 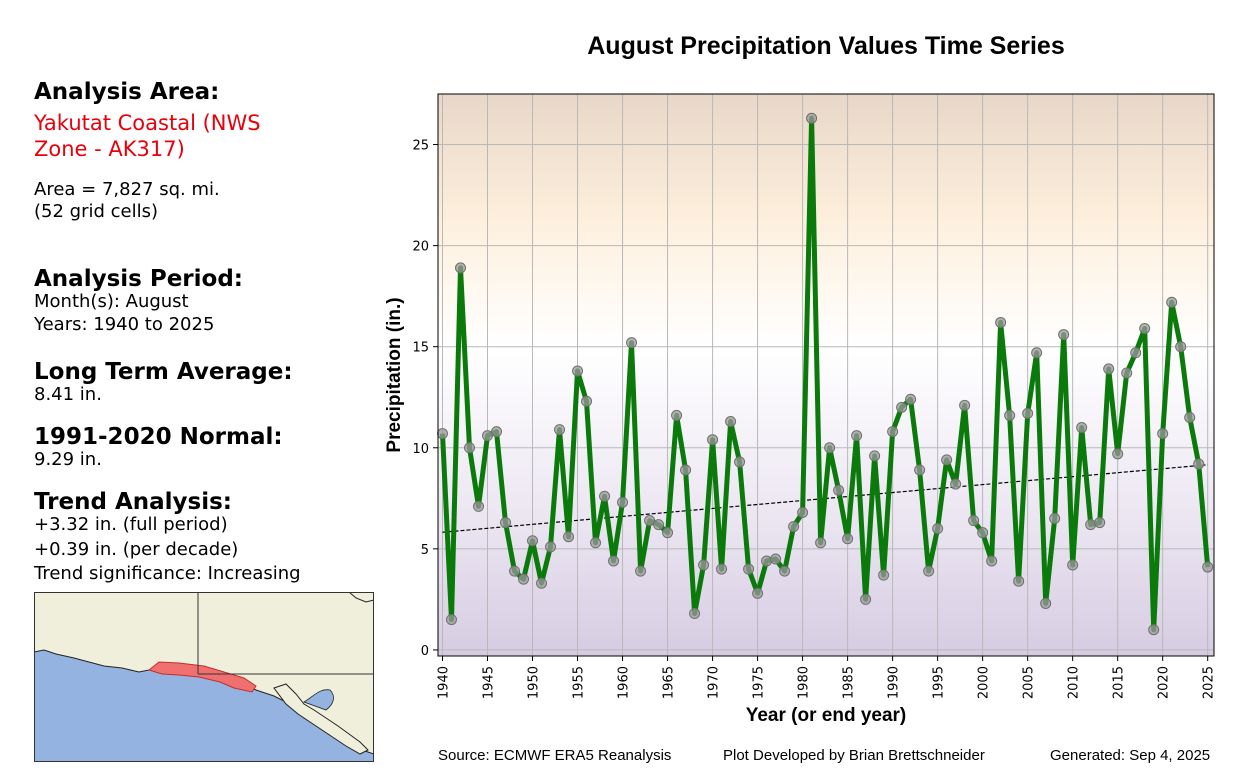 What do you see at coordinates (124, 324) in the screenshot?
I see `analysis-period-years: Years: 1940 to 2025` at bounding box center [124, 324].